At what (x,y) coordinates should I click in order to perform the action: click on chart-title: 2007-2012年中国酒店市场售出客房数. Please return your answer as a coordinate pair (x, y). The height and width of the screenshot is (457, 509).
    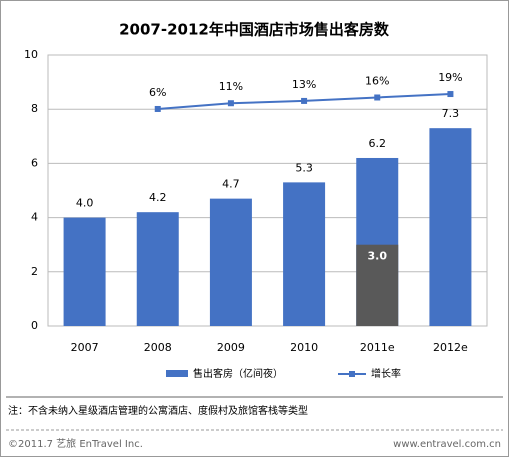
    Looking at the image, I should click on (254, 30).